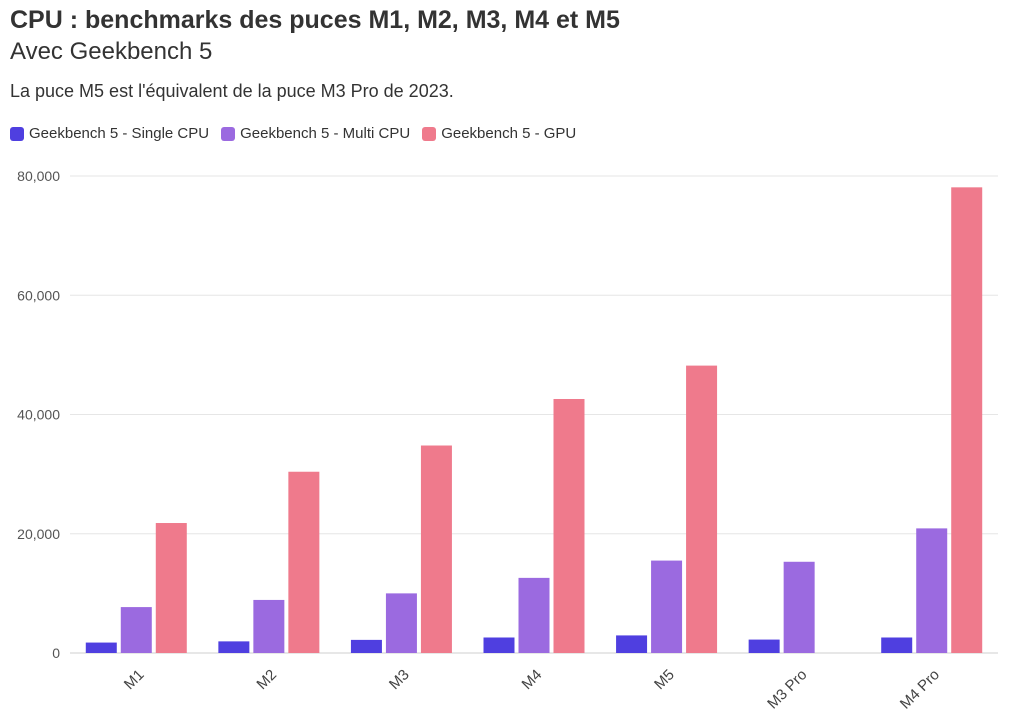 This screenshot has width=1024, height=728. What do you see at coordinates (664, 679) in the screenshot?
I see `x-tick-label: M5` at bounding box center [664, 679].